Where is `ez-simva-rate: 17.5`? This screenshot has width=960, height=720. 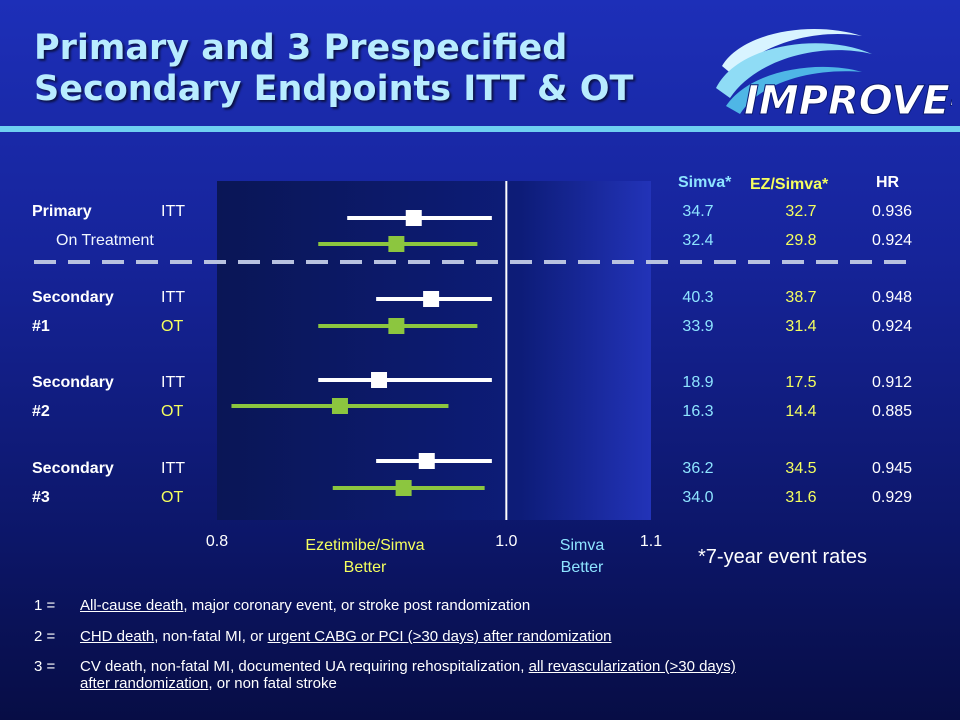
ez-simva-rate: 17.5 is located at coordinates (801, 382).